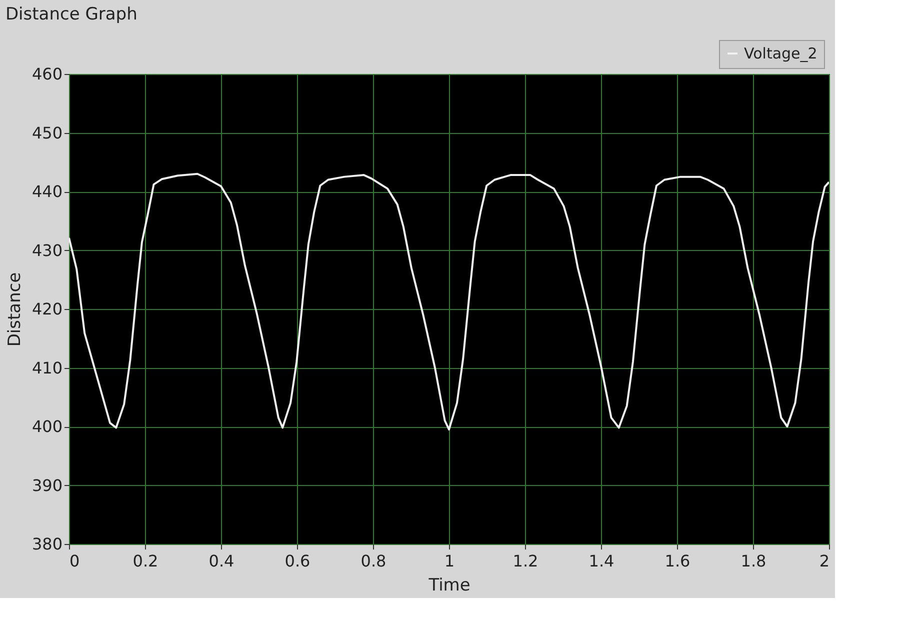  What do you see at coordinates (47, 132) in the screenshot?
I see `y-tick-label: 450` at bounding box center [47, 132].